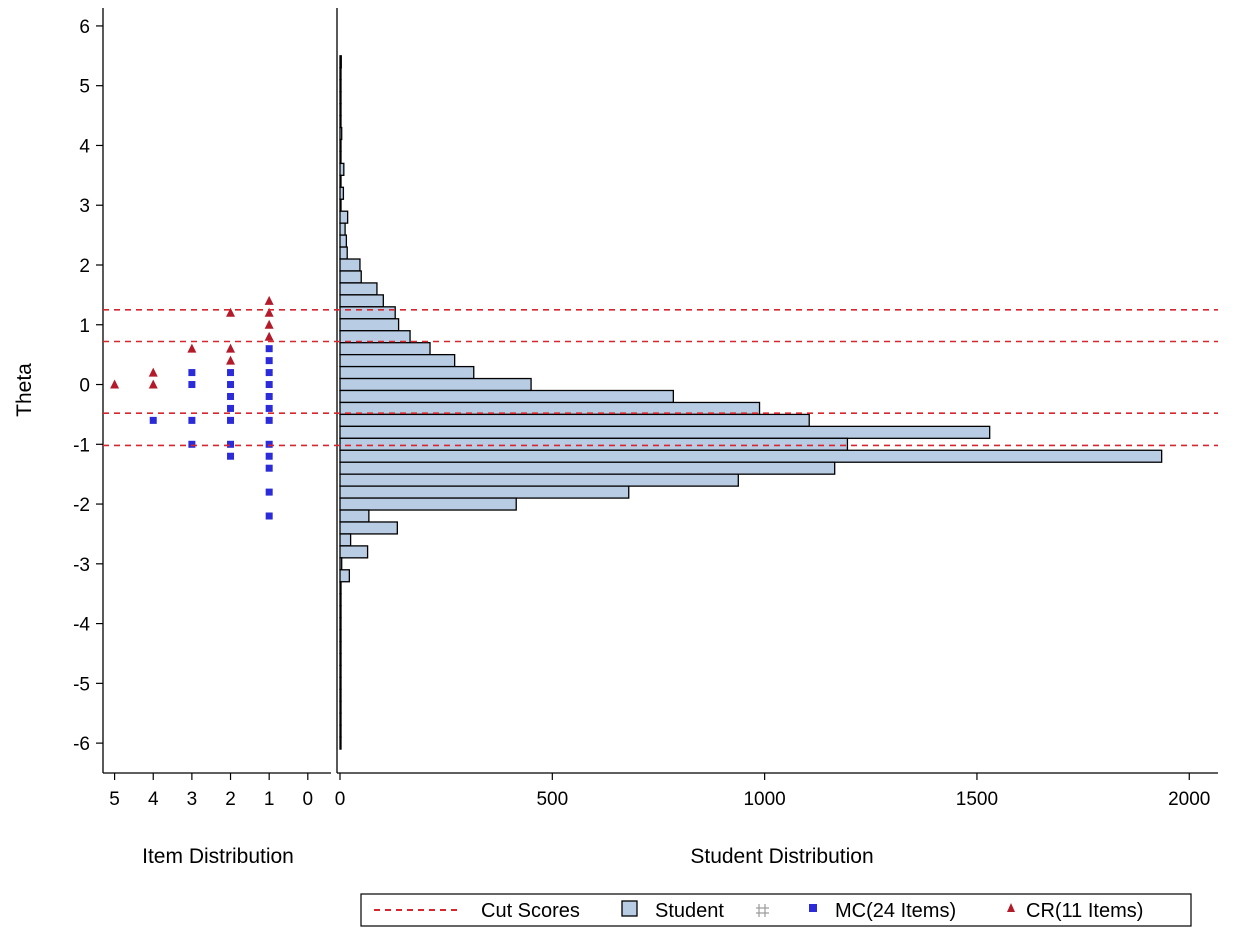  What do you see at coordinates (813, 908) in the screenshot?
I see `legend-mc-swatch` at bounding box center [813, 908].